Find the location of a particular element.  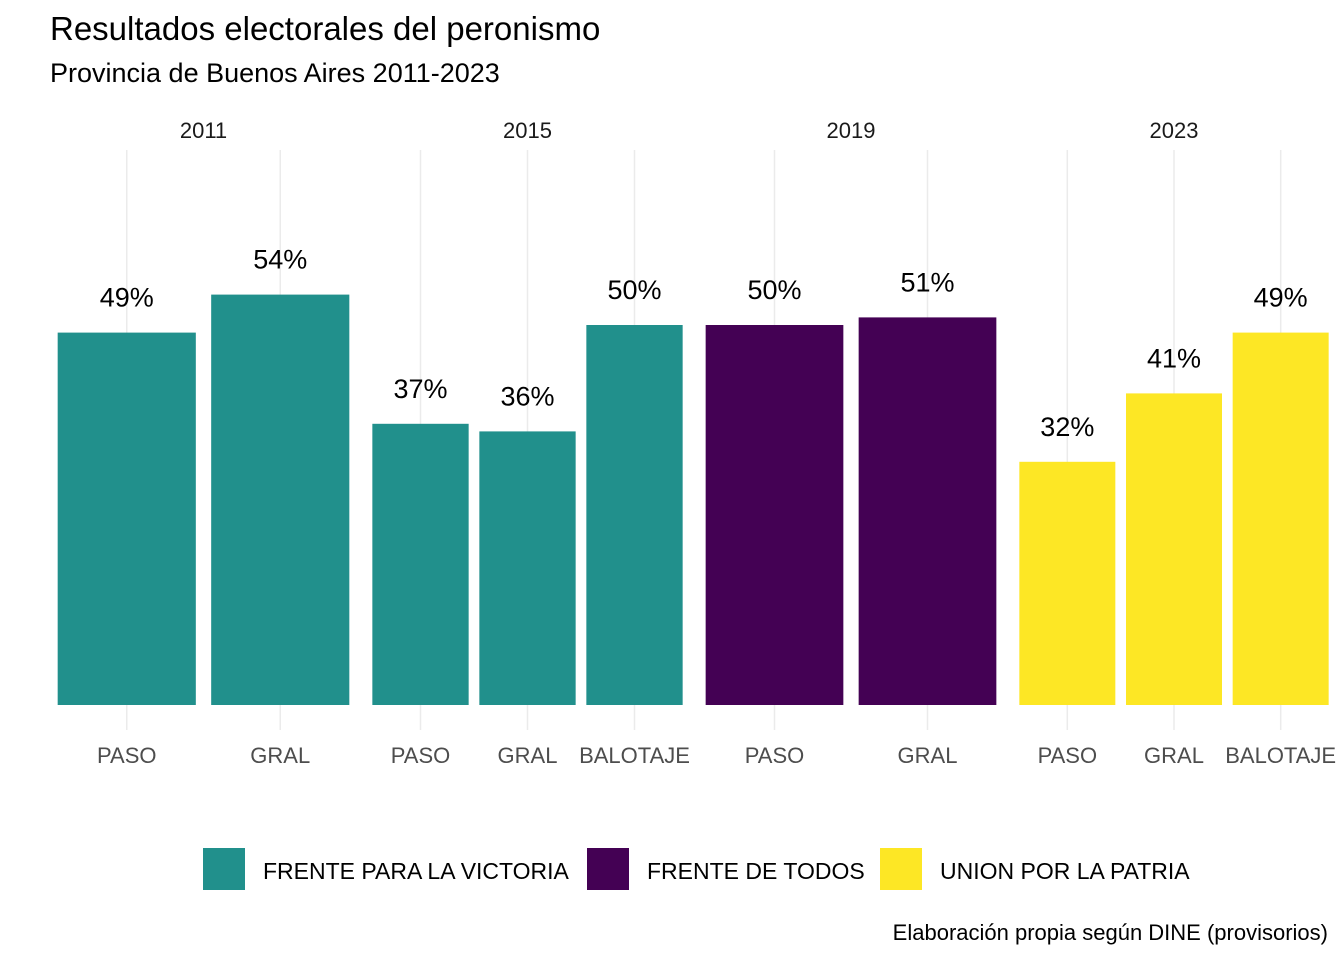

legend-label: FRENTE DE TODOS is located at coordinates (756, 871).